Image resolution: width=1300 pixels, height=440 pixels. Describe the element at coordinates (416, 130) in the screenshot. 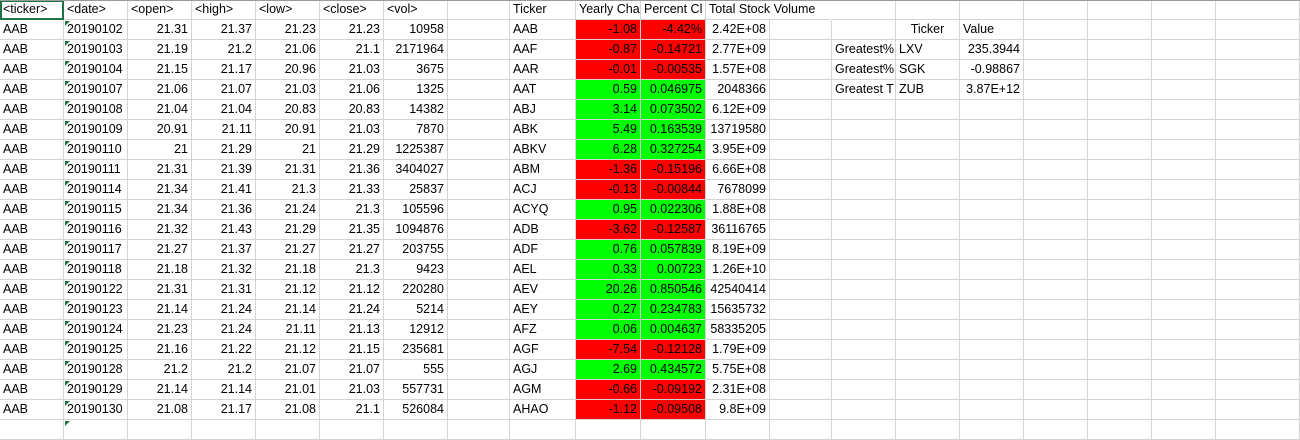

I see `raw-data-cell: 7870` at that location.